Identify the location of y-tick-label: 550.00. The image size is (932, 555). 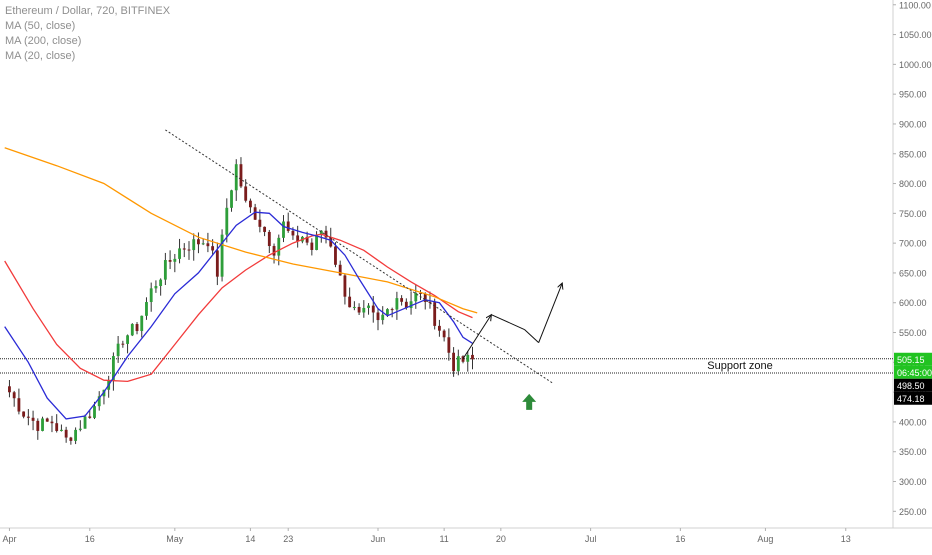
(913, 333).